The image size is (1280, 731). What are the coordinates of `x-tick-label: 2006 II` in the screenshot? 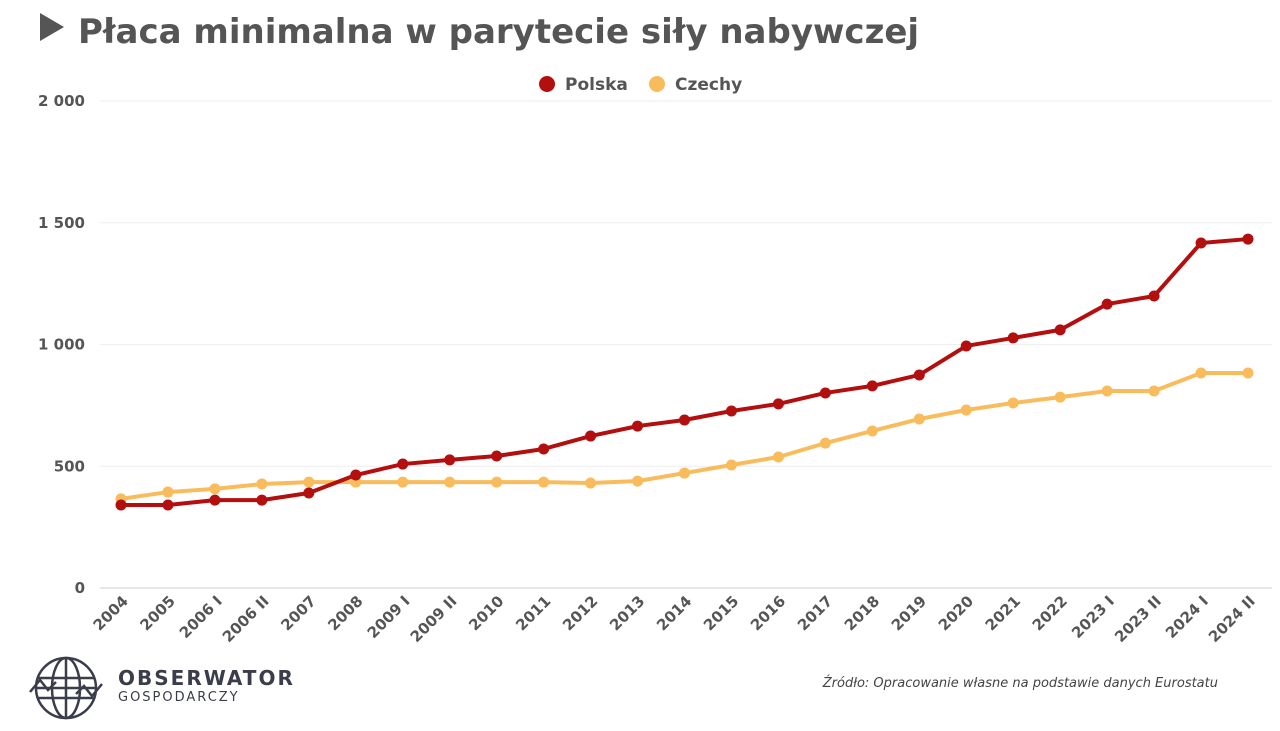 It's located at (246, 619).